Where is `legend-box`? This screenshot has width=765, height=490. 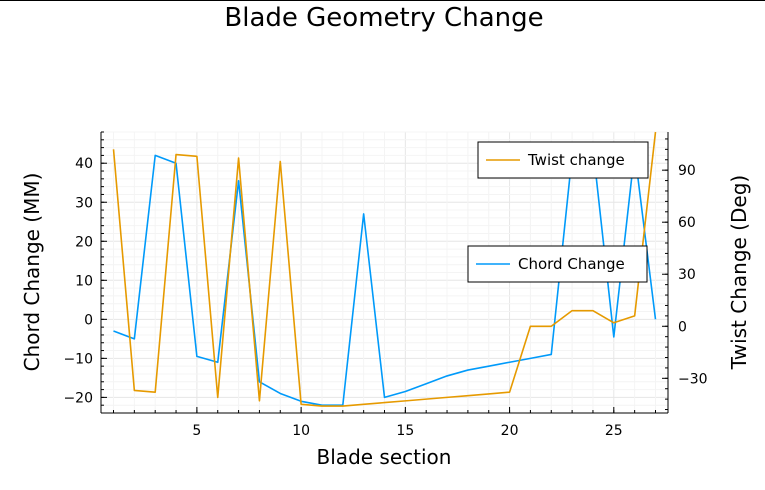
legend-box is located at coordinates (563, 160).